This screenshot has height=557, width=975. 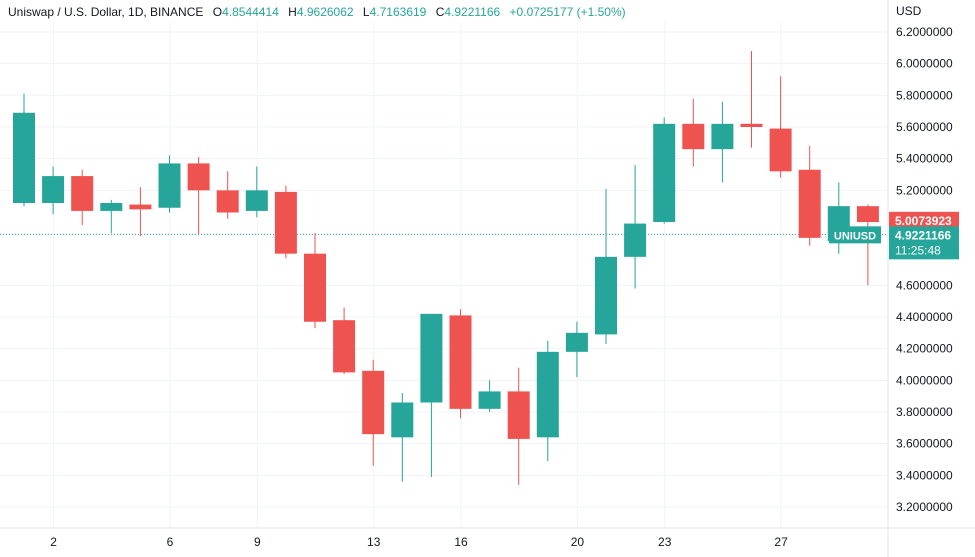 I want to click on y-tick-label: 5.6000000, so click(x=924, y=127).